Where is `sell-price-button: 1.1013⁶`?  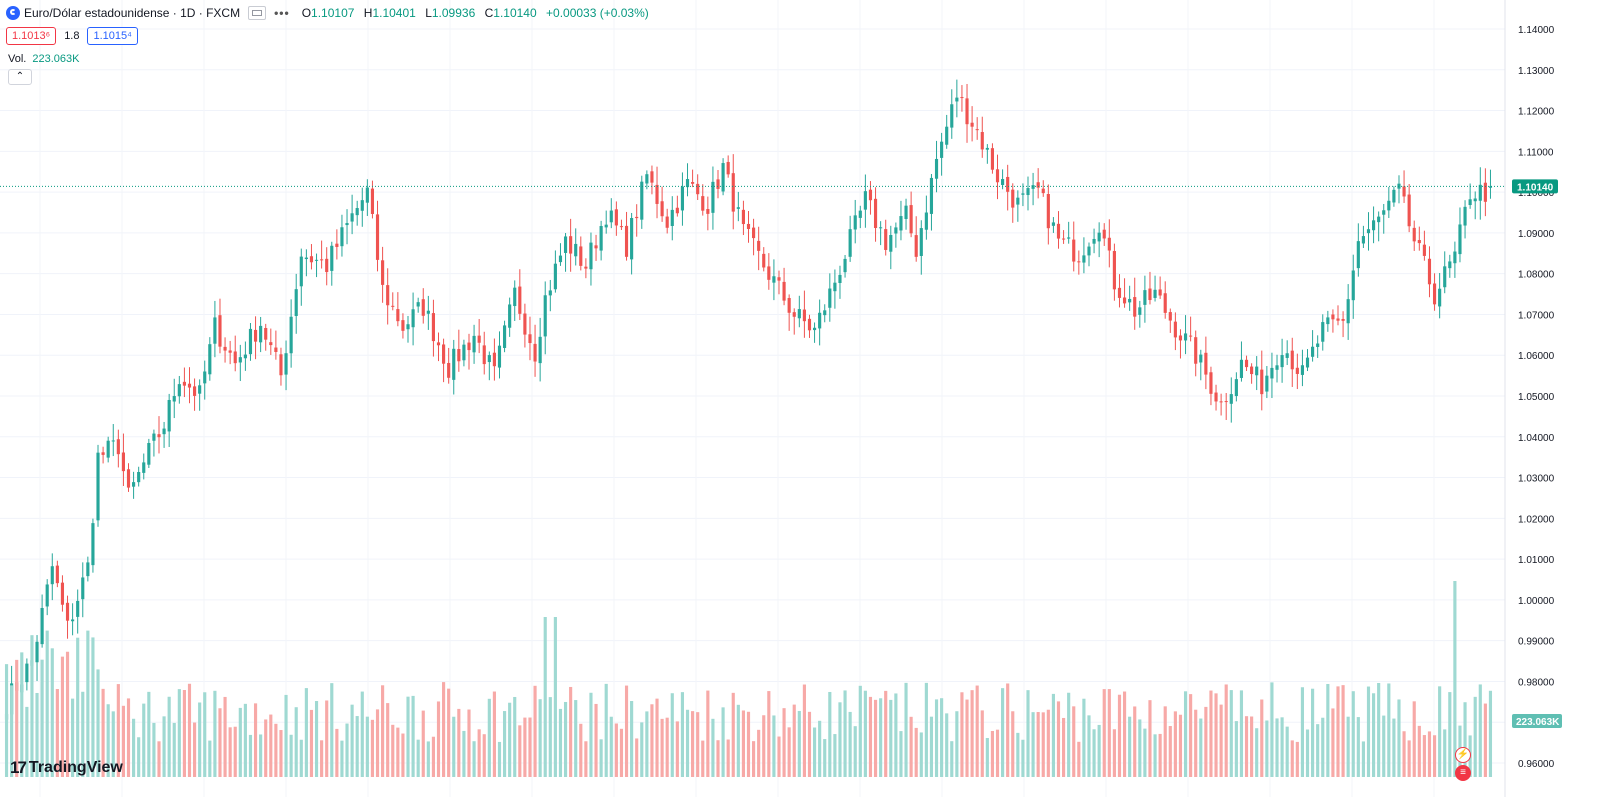 sell-price-button: 1.1013⁶ is located at coordinates (31, 36).